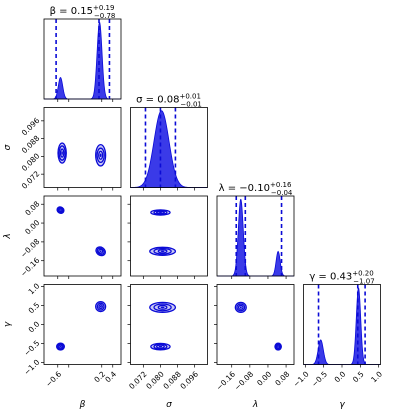 This screenshot has height=415, width=415. Describe the element at coordinates (319, 378) in the screenshot. I see `param-3-xtick-label: −0.5` at that location.